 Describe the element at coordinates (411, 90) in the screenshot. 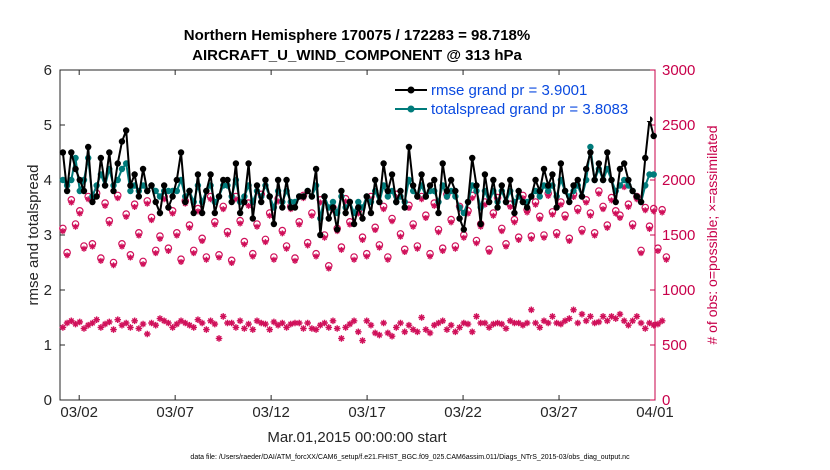

I see `legend-rmse-marker` at that location.